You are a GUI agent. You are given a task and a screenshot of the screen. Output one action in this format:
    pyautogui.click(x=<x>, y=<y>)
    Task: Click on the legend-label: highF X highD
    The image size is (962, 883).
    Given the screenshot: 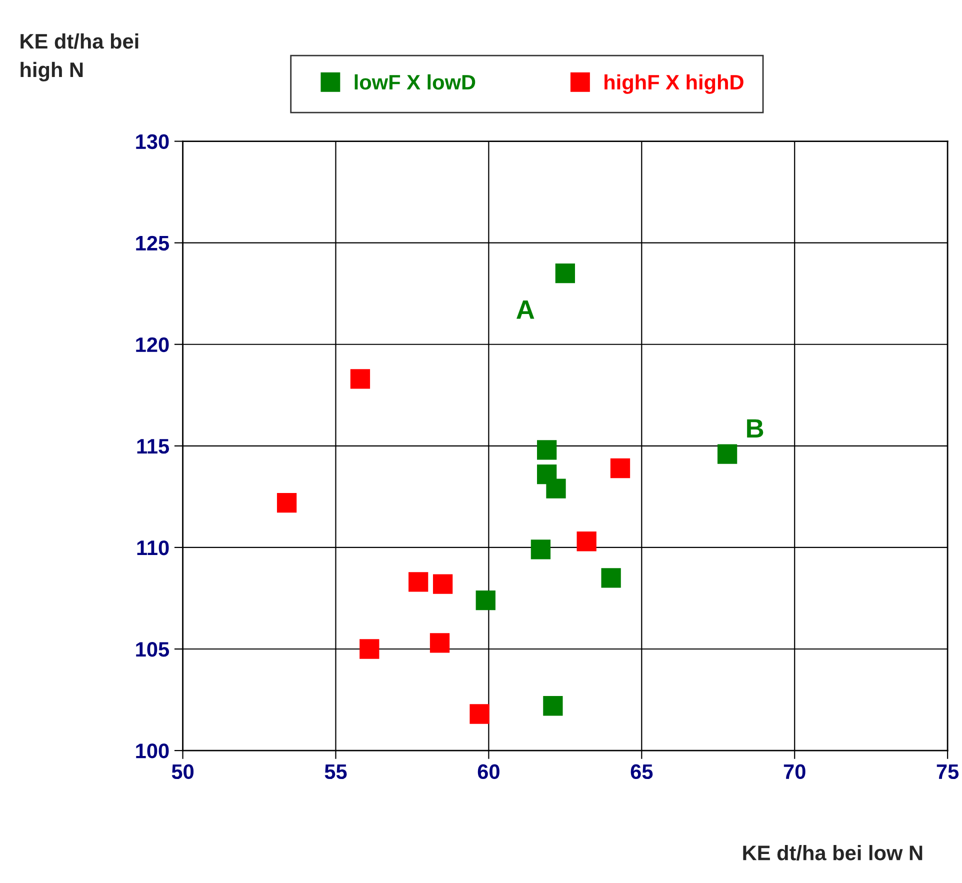 What is the action you would take?
    pyautogui.click(x=674, y=84)
    